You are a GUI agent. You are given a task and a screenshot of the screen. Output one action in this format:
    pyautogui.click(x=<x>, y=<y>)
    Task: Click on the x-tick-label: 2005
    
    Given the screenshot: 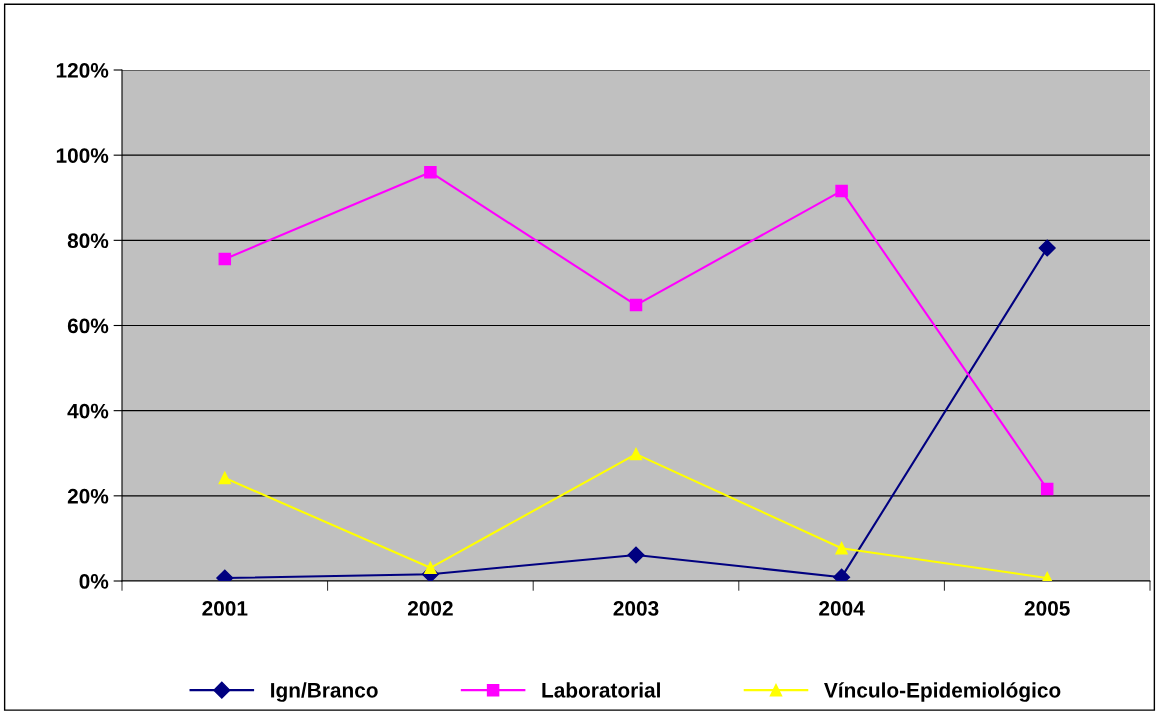 What is the action you would take?
    pyautogui.click(x=1047, y=608)
    